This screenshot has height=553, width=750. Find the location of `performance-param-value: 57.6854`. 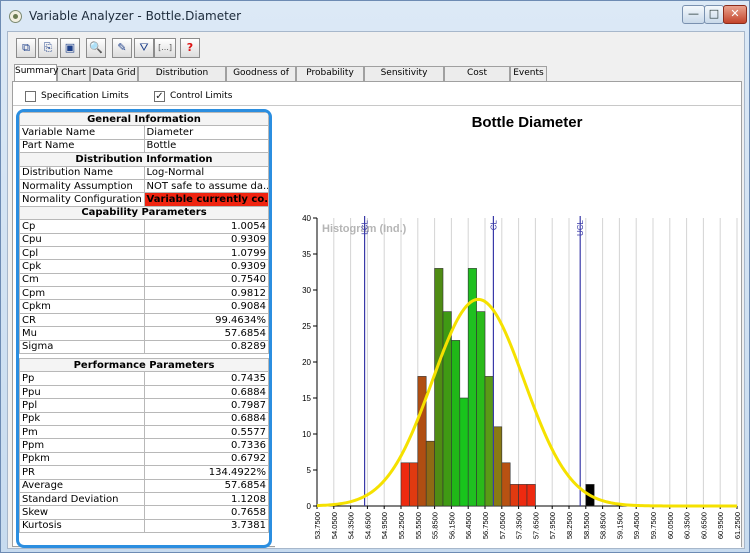

performance-param-value: 57.6854 is located at coordinates (206, 485).